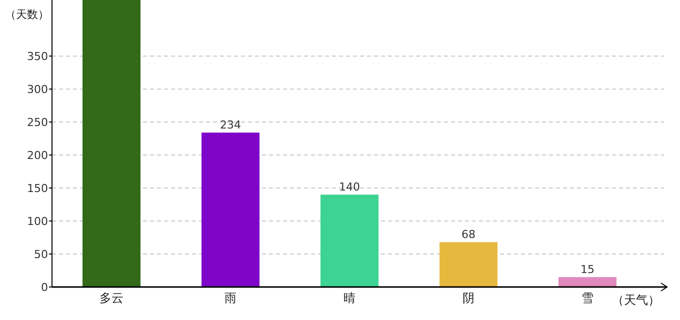 The image size is (680, 320). What do you see at coordinates (230, 298) in the screenshot?
I see `x-tick-label: 雨` at bounding box center [230, 298].